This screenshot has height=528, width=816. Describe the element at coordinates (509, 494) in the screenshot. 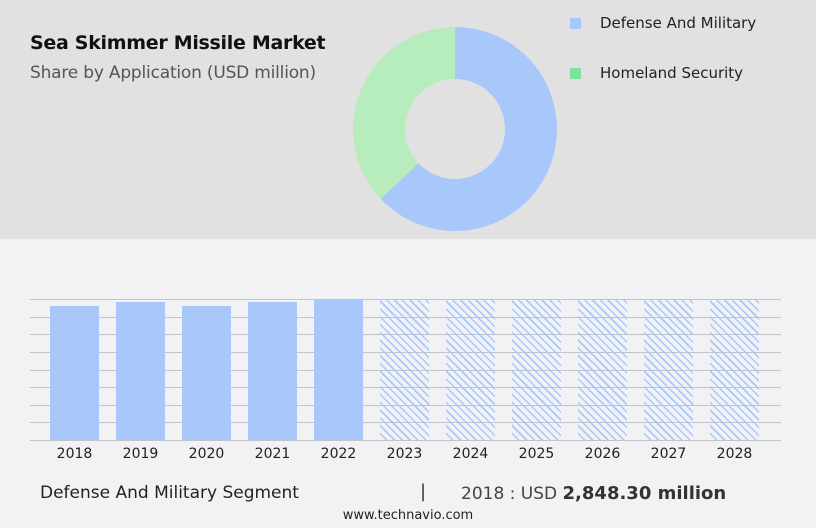

I see `footer-year: 2018 : USD` at that location.